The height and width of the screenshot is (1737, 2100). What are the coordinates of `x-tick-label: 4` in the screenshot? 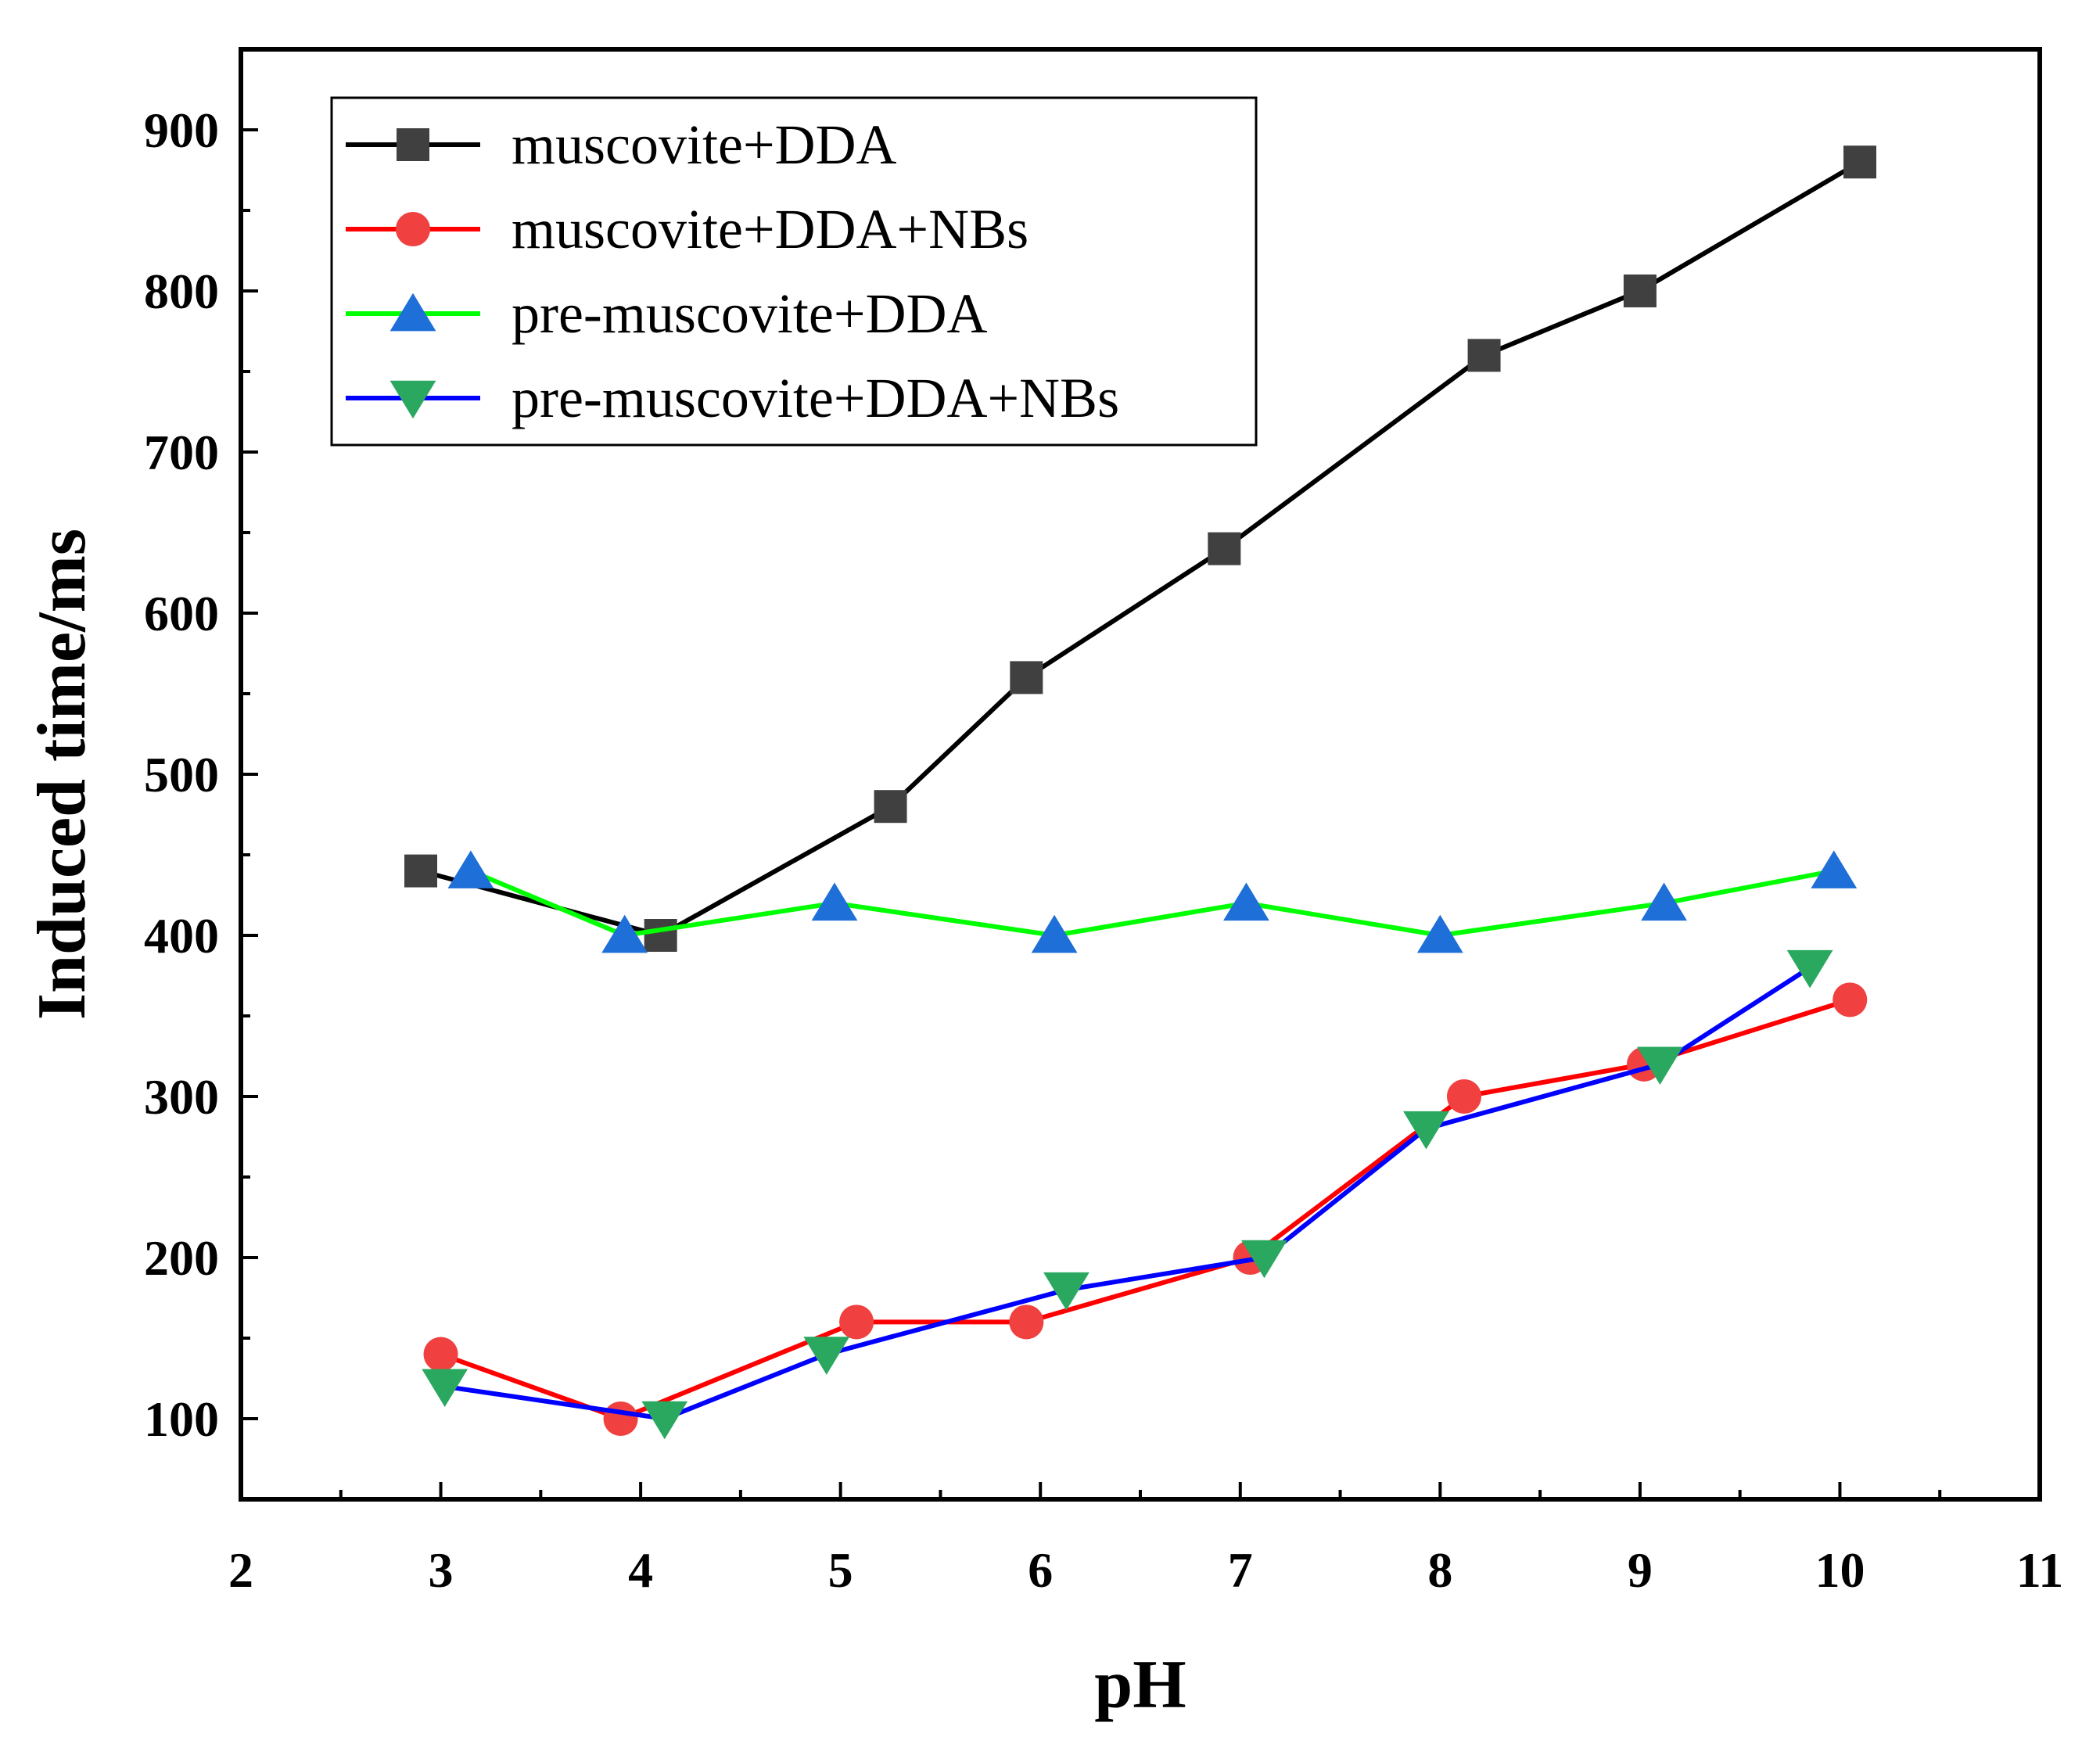 It's located at (640, 1570).